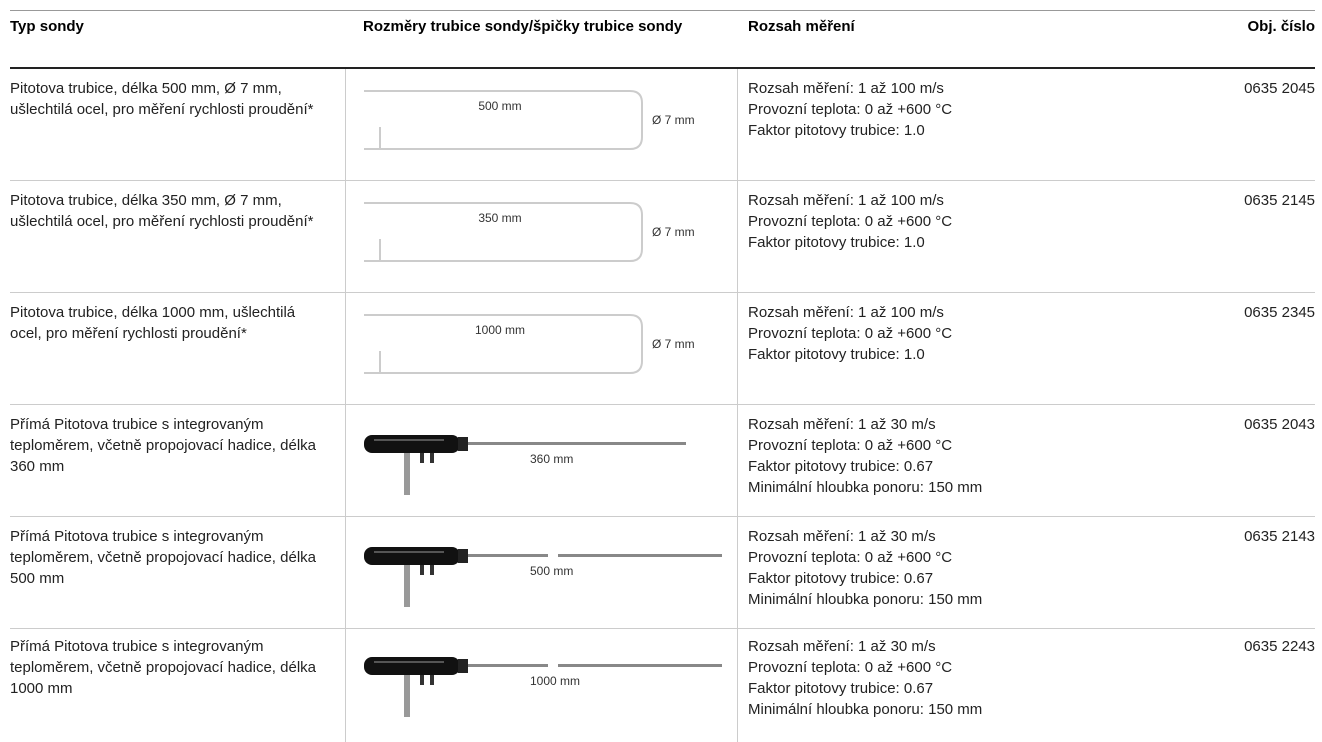 Image resolution: width=1322 pixels, height=742 pixels. What do you see at coordinates (1279, 424) in the screenshot?
I see `order-number: 0635 2043` at bounding box center [1279, 424].